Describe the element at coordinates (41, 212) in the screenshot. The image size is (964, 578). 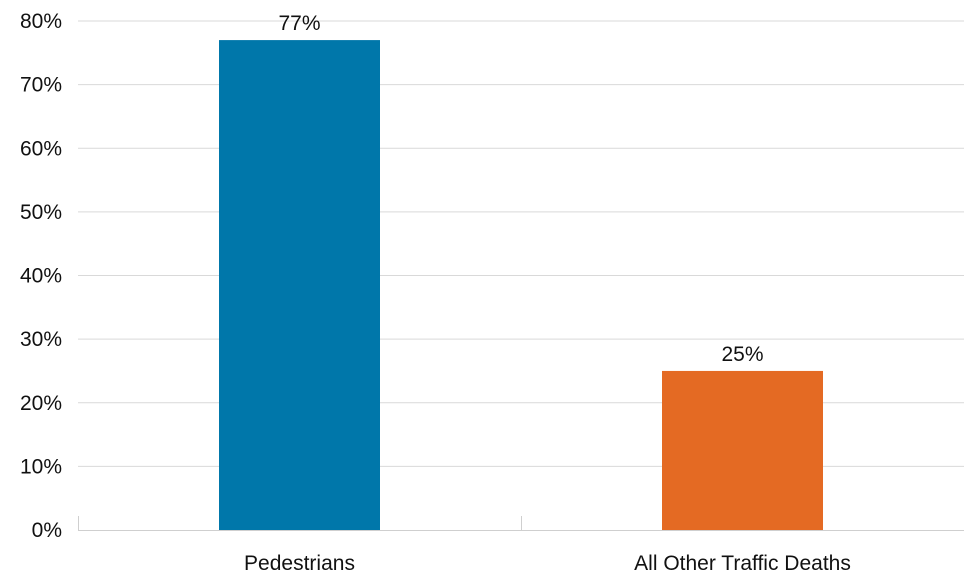
I see `y-tick-label: 50%` at that location.